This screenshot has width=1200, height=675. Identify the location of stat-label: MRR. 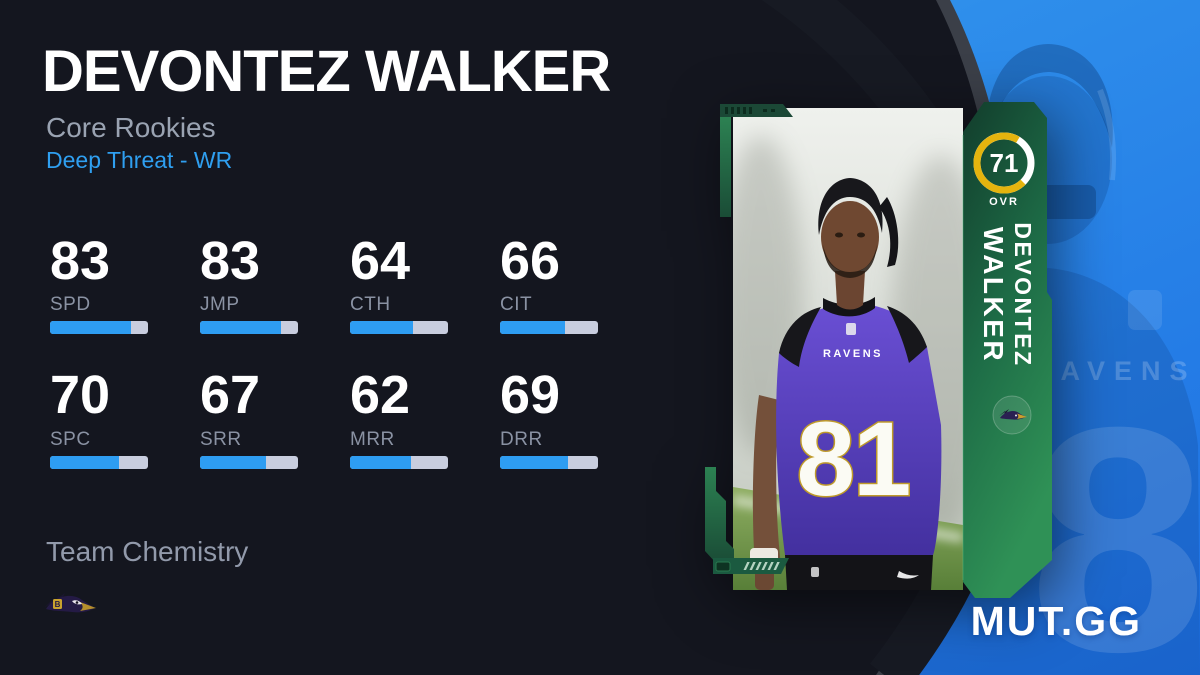
(372, 439).